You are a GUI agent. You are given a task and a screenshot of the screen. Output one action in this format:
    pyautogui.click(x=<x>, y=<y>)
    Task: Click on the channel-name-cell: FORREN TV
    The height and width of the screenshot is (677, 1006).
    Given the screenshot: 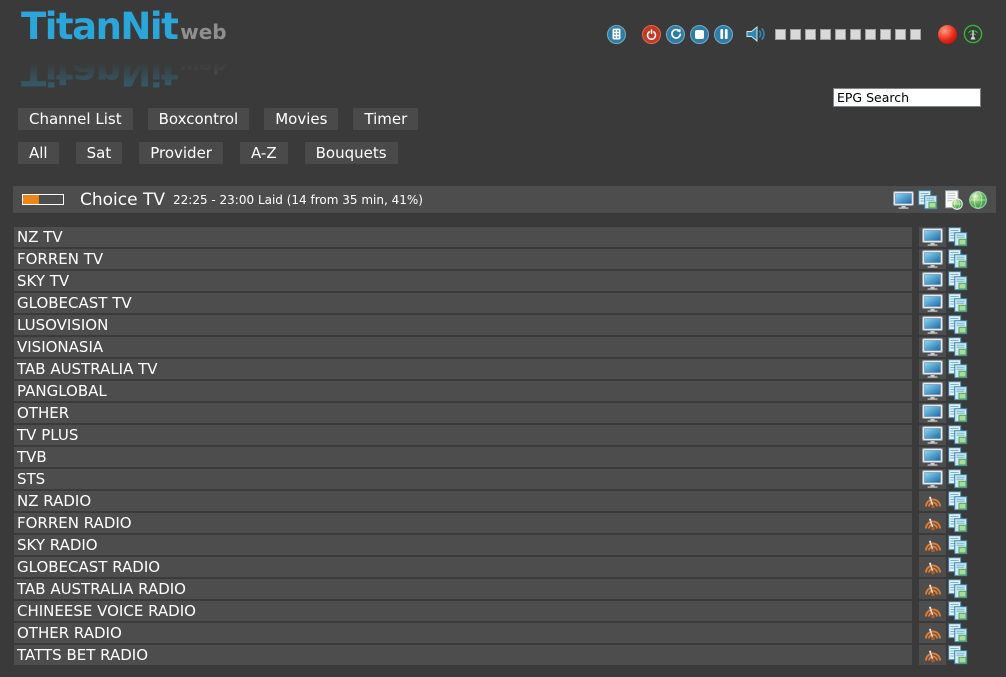 What is the action you would take?
    pyautogui.click(x=463, y=259)
    